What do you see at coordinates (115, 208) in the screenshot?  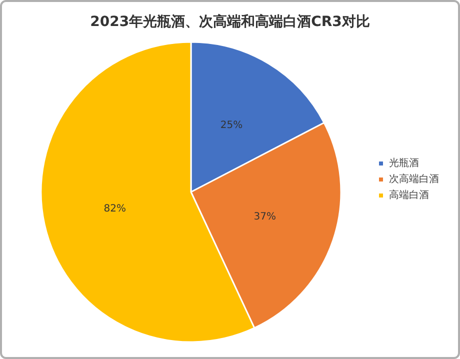 I see `data-label: 82%` at bounding box center [115, 208].